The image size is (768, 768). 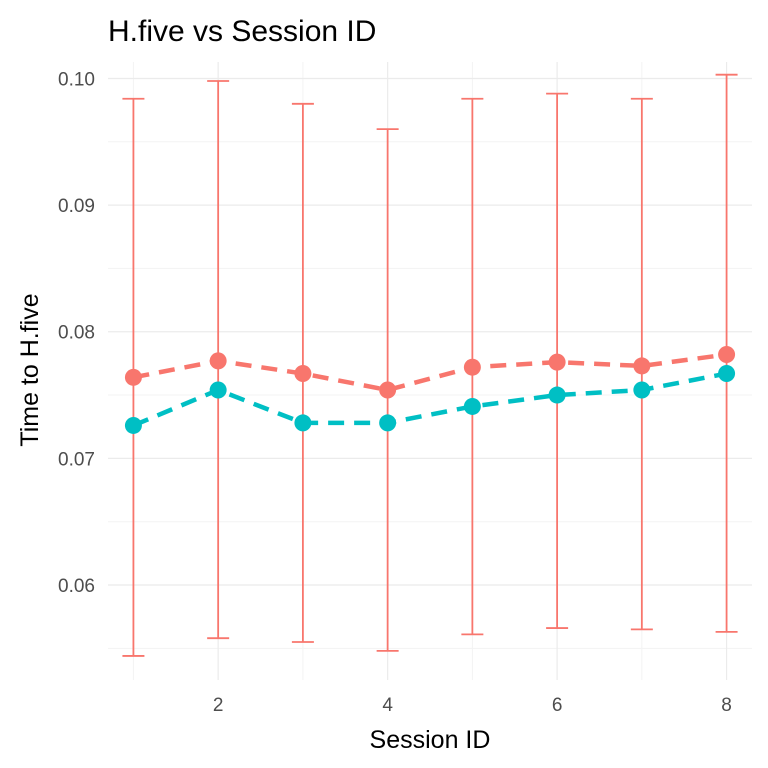 I want to click on x-tick-label: 8, so click(x=726, y=705).